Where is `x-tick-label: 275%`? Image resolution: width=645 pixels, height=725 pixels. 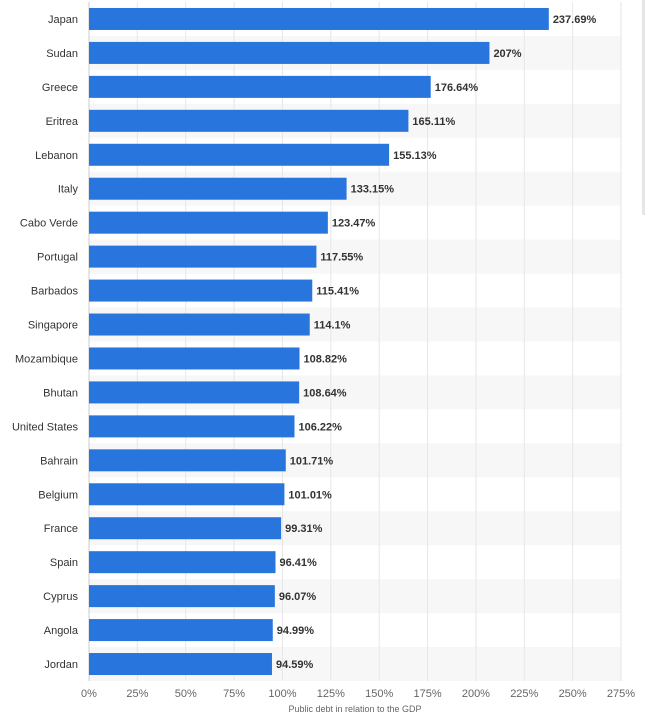
x-tick-label: 275% is located at coordinates (621, 694).